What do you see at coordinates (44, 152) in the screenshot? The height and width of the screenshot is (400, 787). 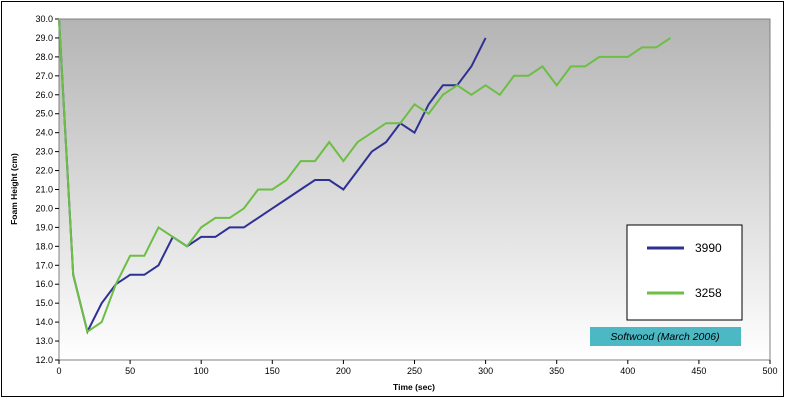 I see `y-tick-label: 23.0` at bounding box center [44, 152].